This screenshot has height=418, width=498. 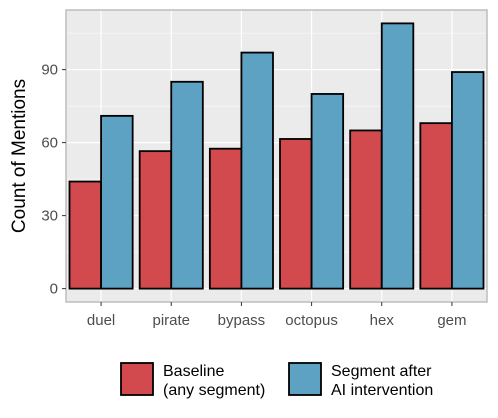 I want to click on x-tick-label: hex, so click(x=382, y=320).